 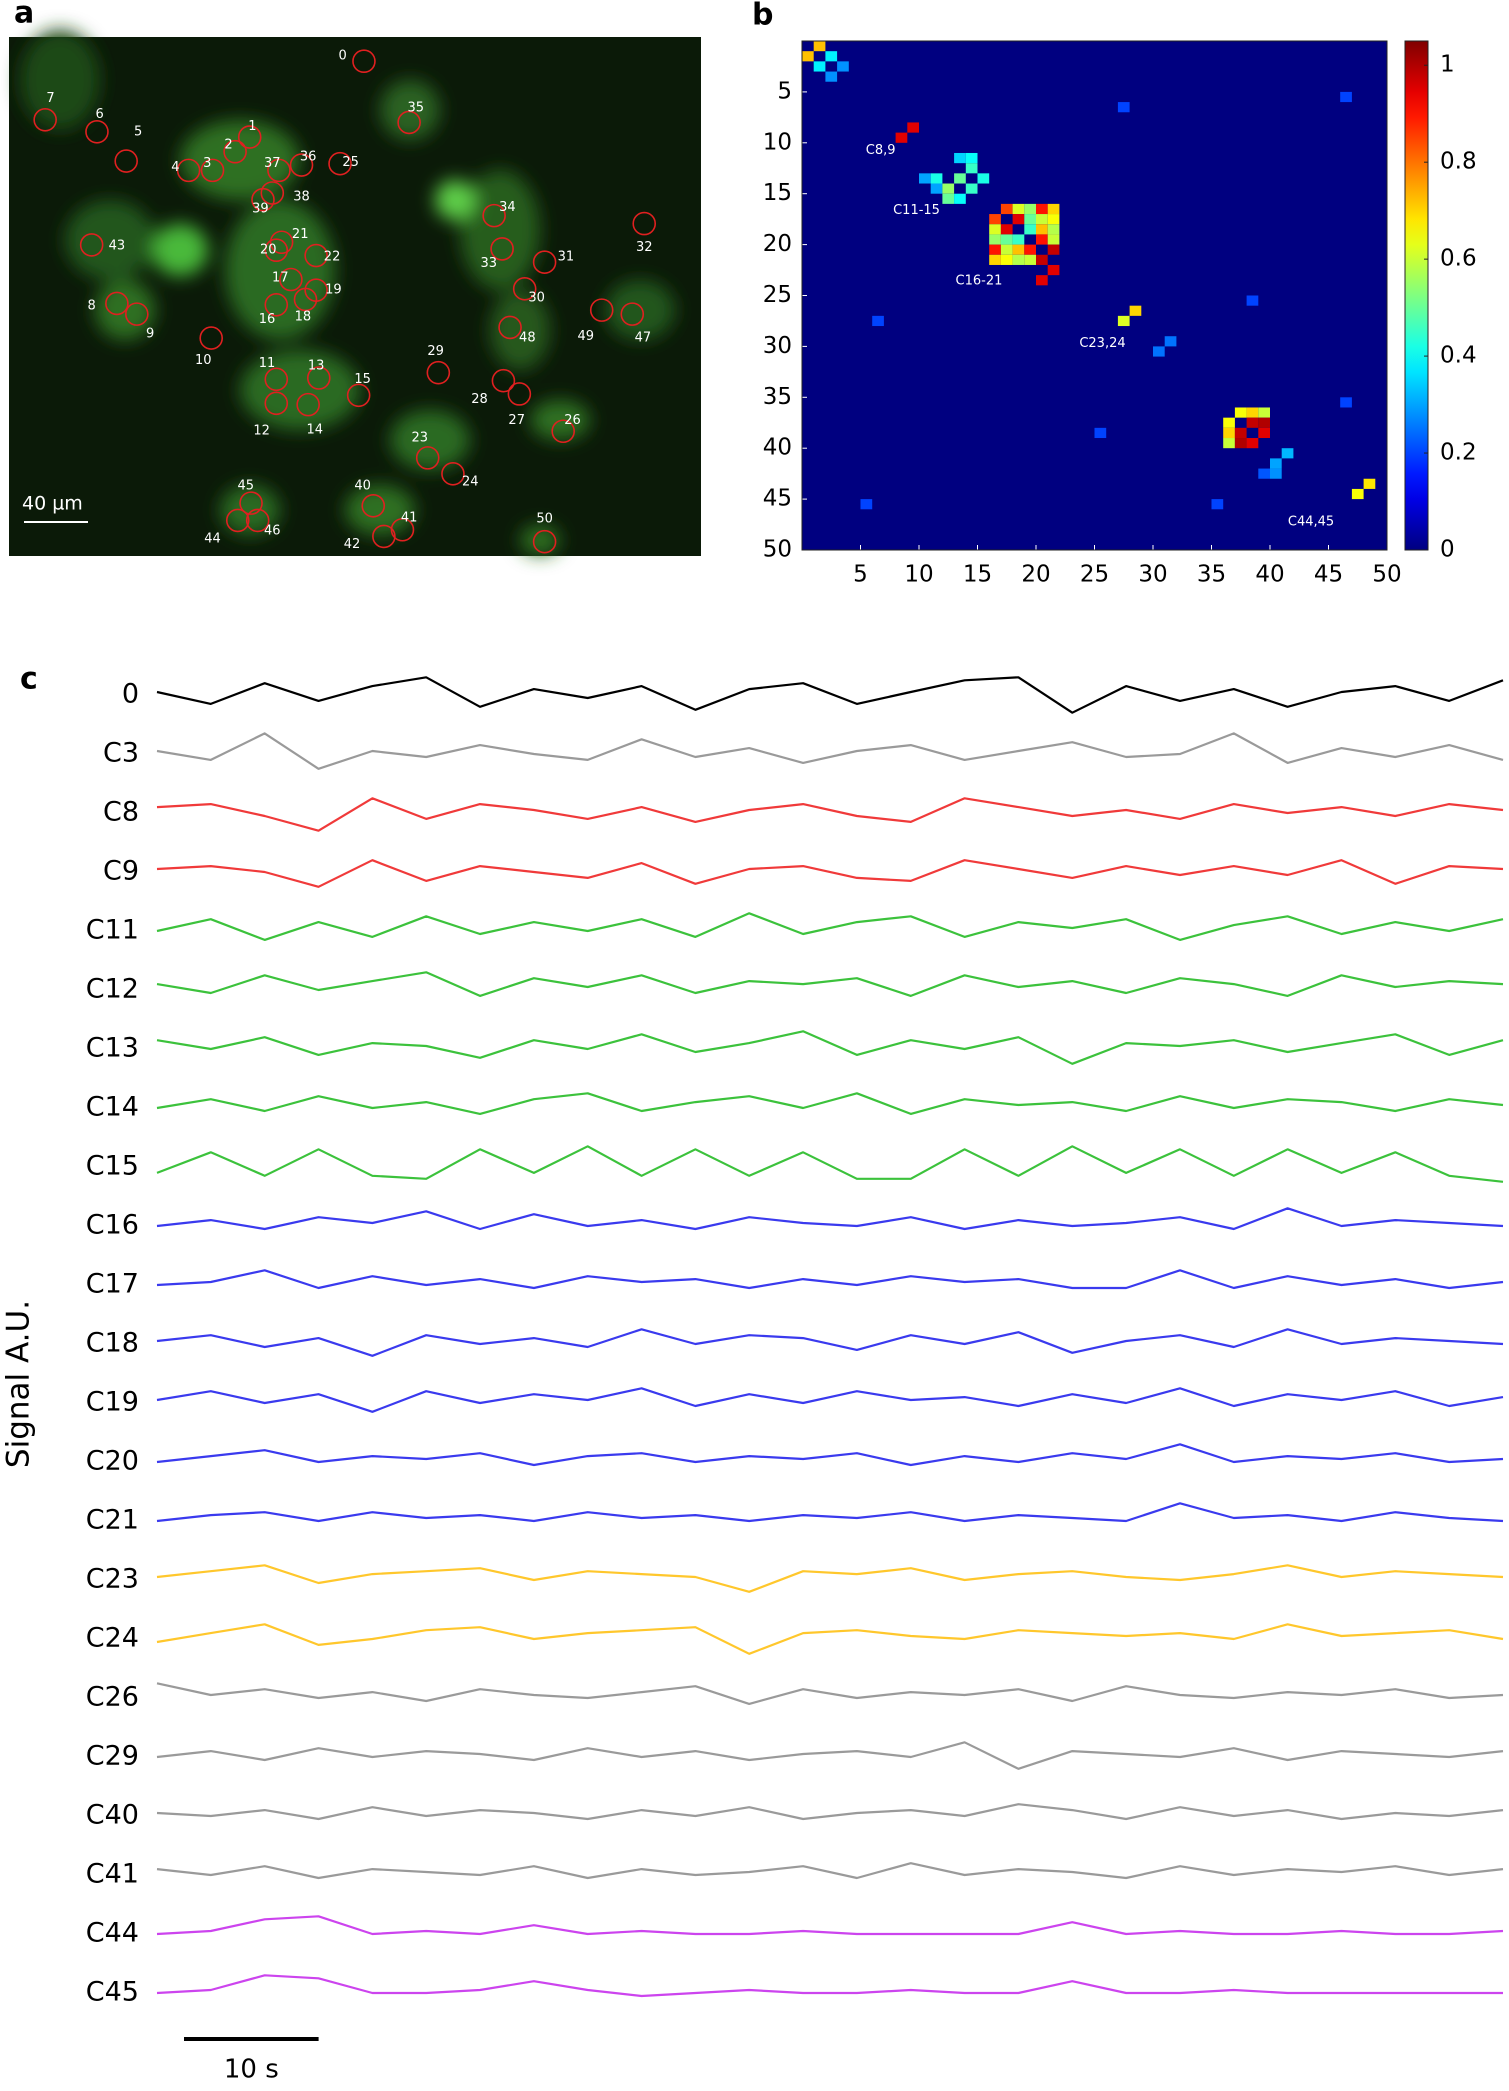 I want to click on trace-label: C8, so click(x=121, y=812).